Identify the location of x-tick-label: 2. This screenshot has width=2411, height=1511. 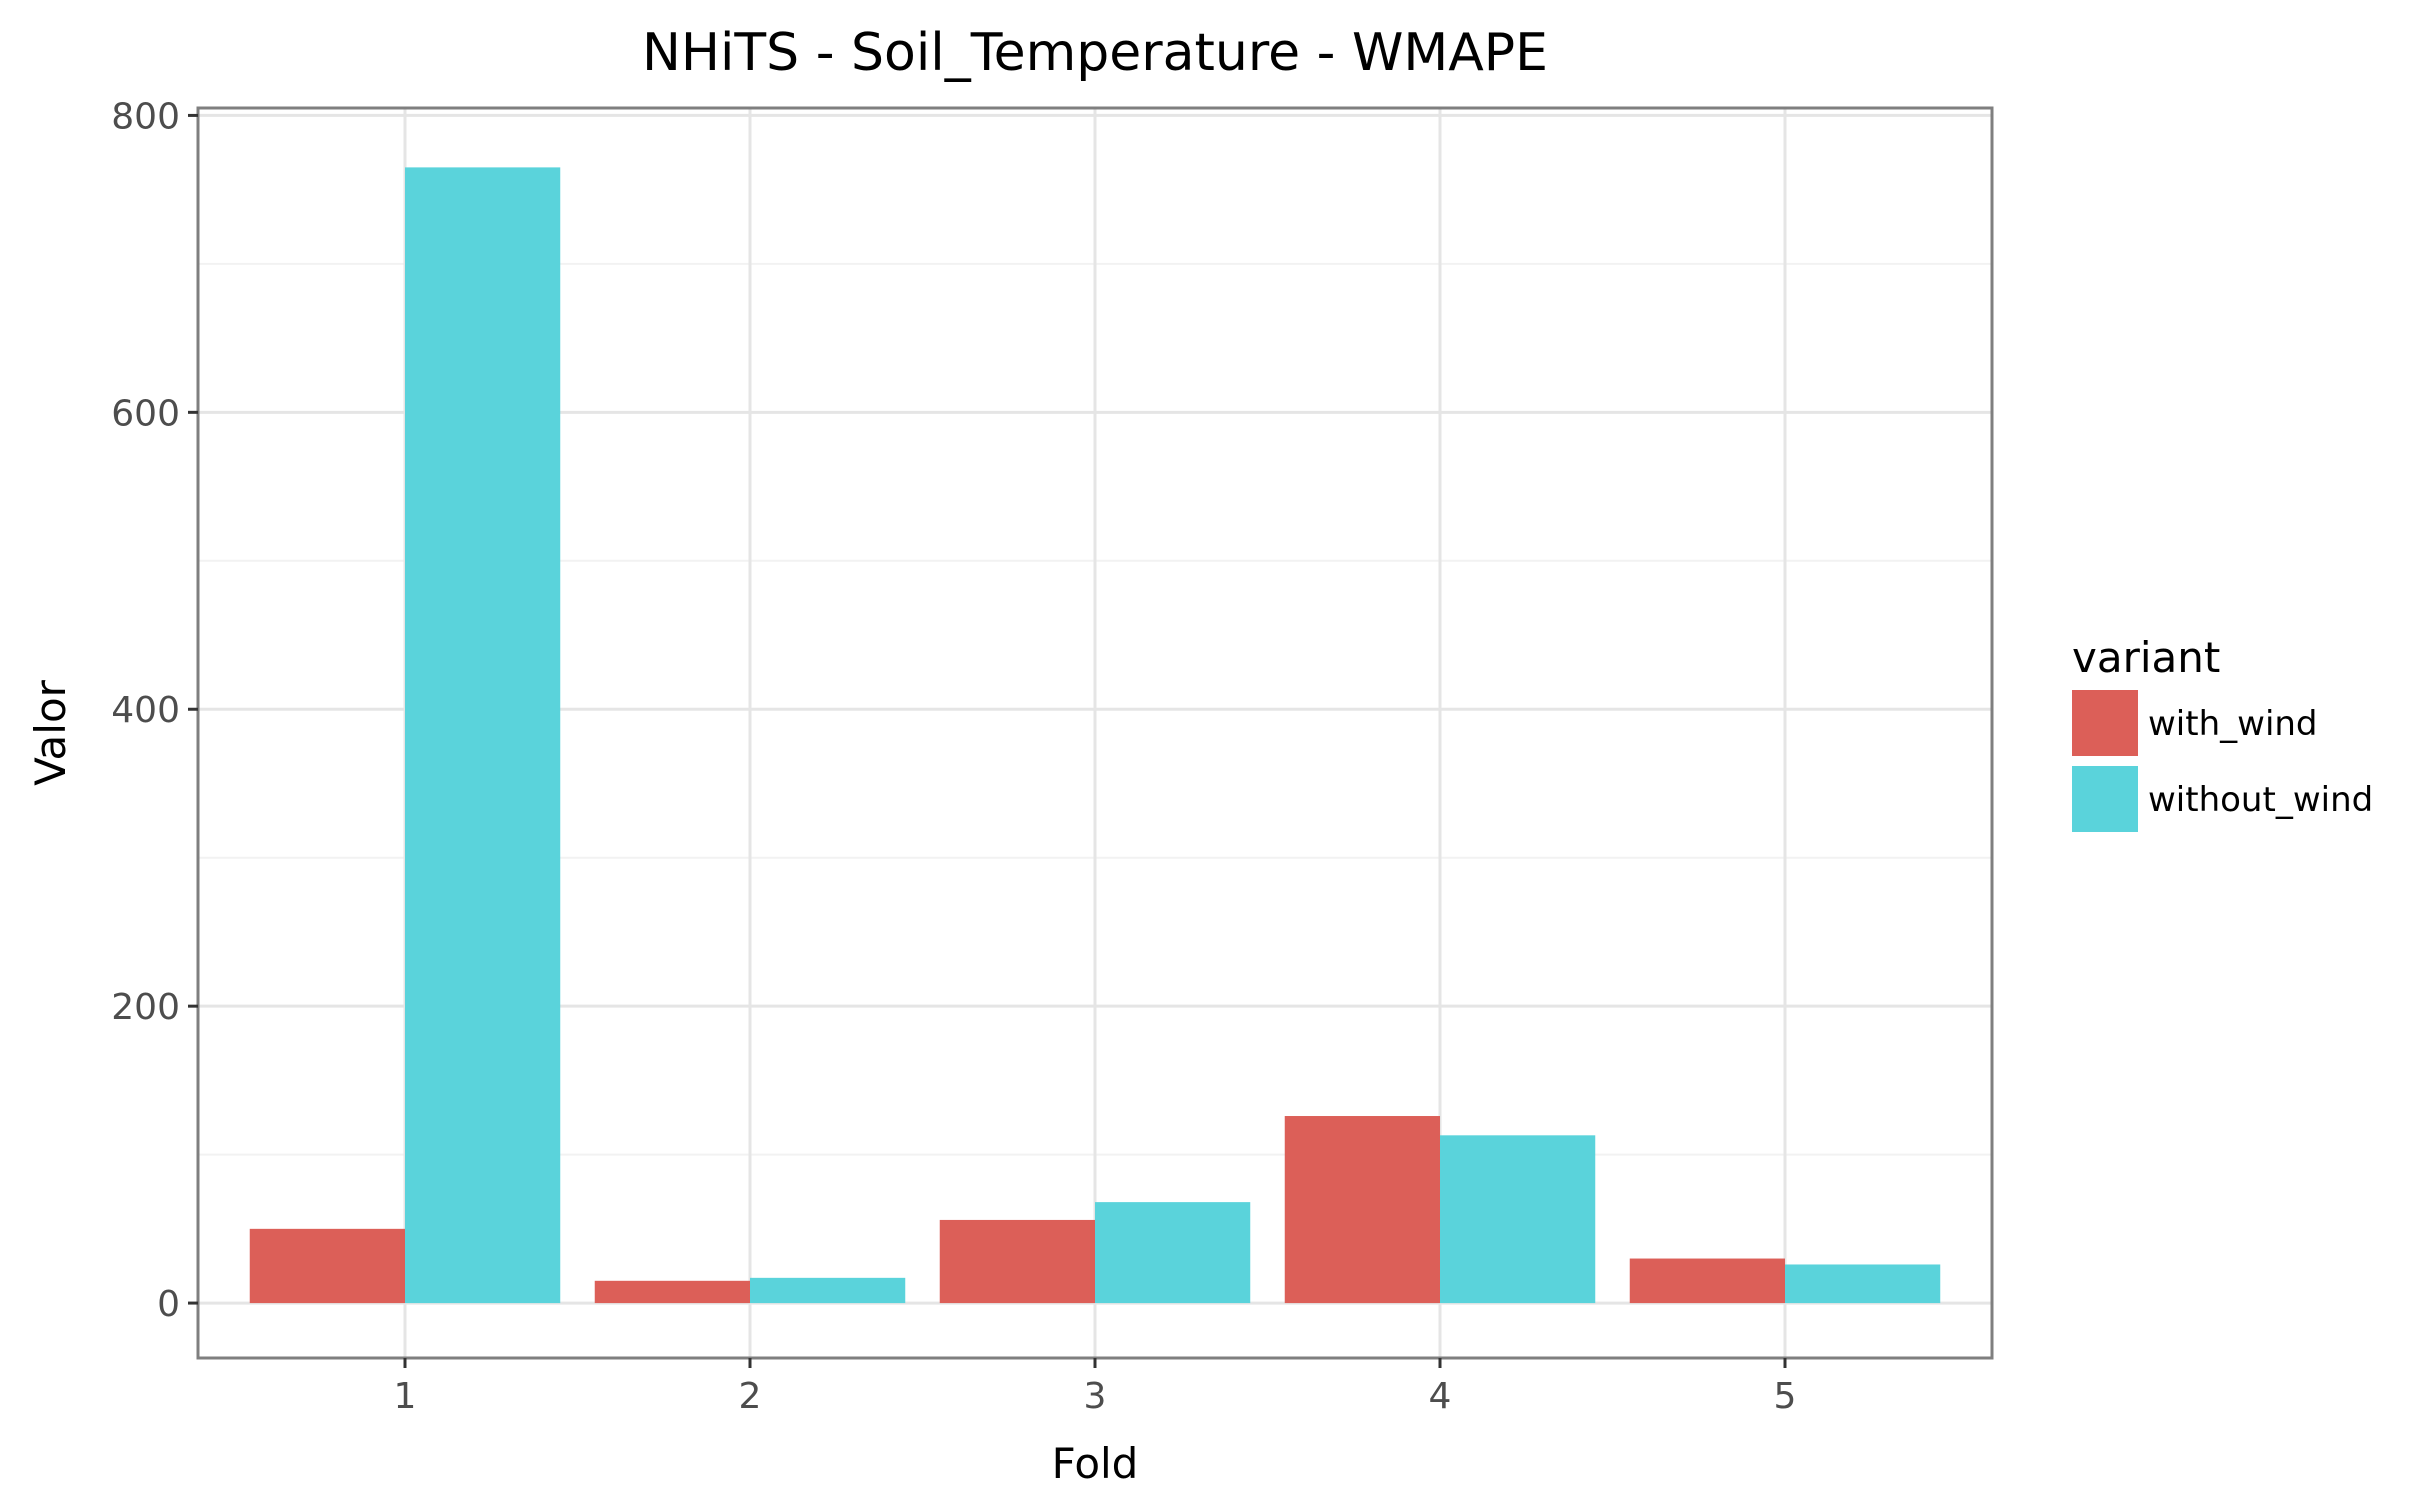
(750, 1396).